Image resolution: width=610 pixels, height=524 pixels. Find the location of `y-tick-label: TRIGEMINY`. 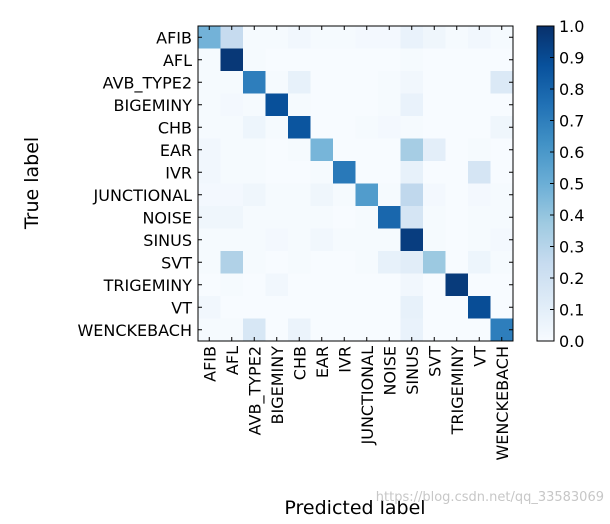

y-tick-label: TRIGEMINY is located at coordinates (148, 285).